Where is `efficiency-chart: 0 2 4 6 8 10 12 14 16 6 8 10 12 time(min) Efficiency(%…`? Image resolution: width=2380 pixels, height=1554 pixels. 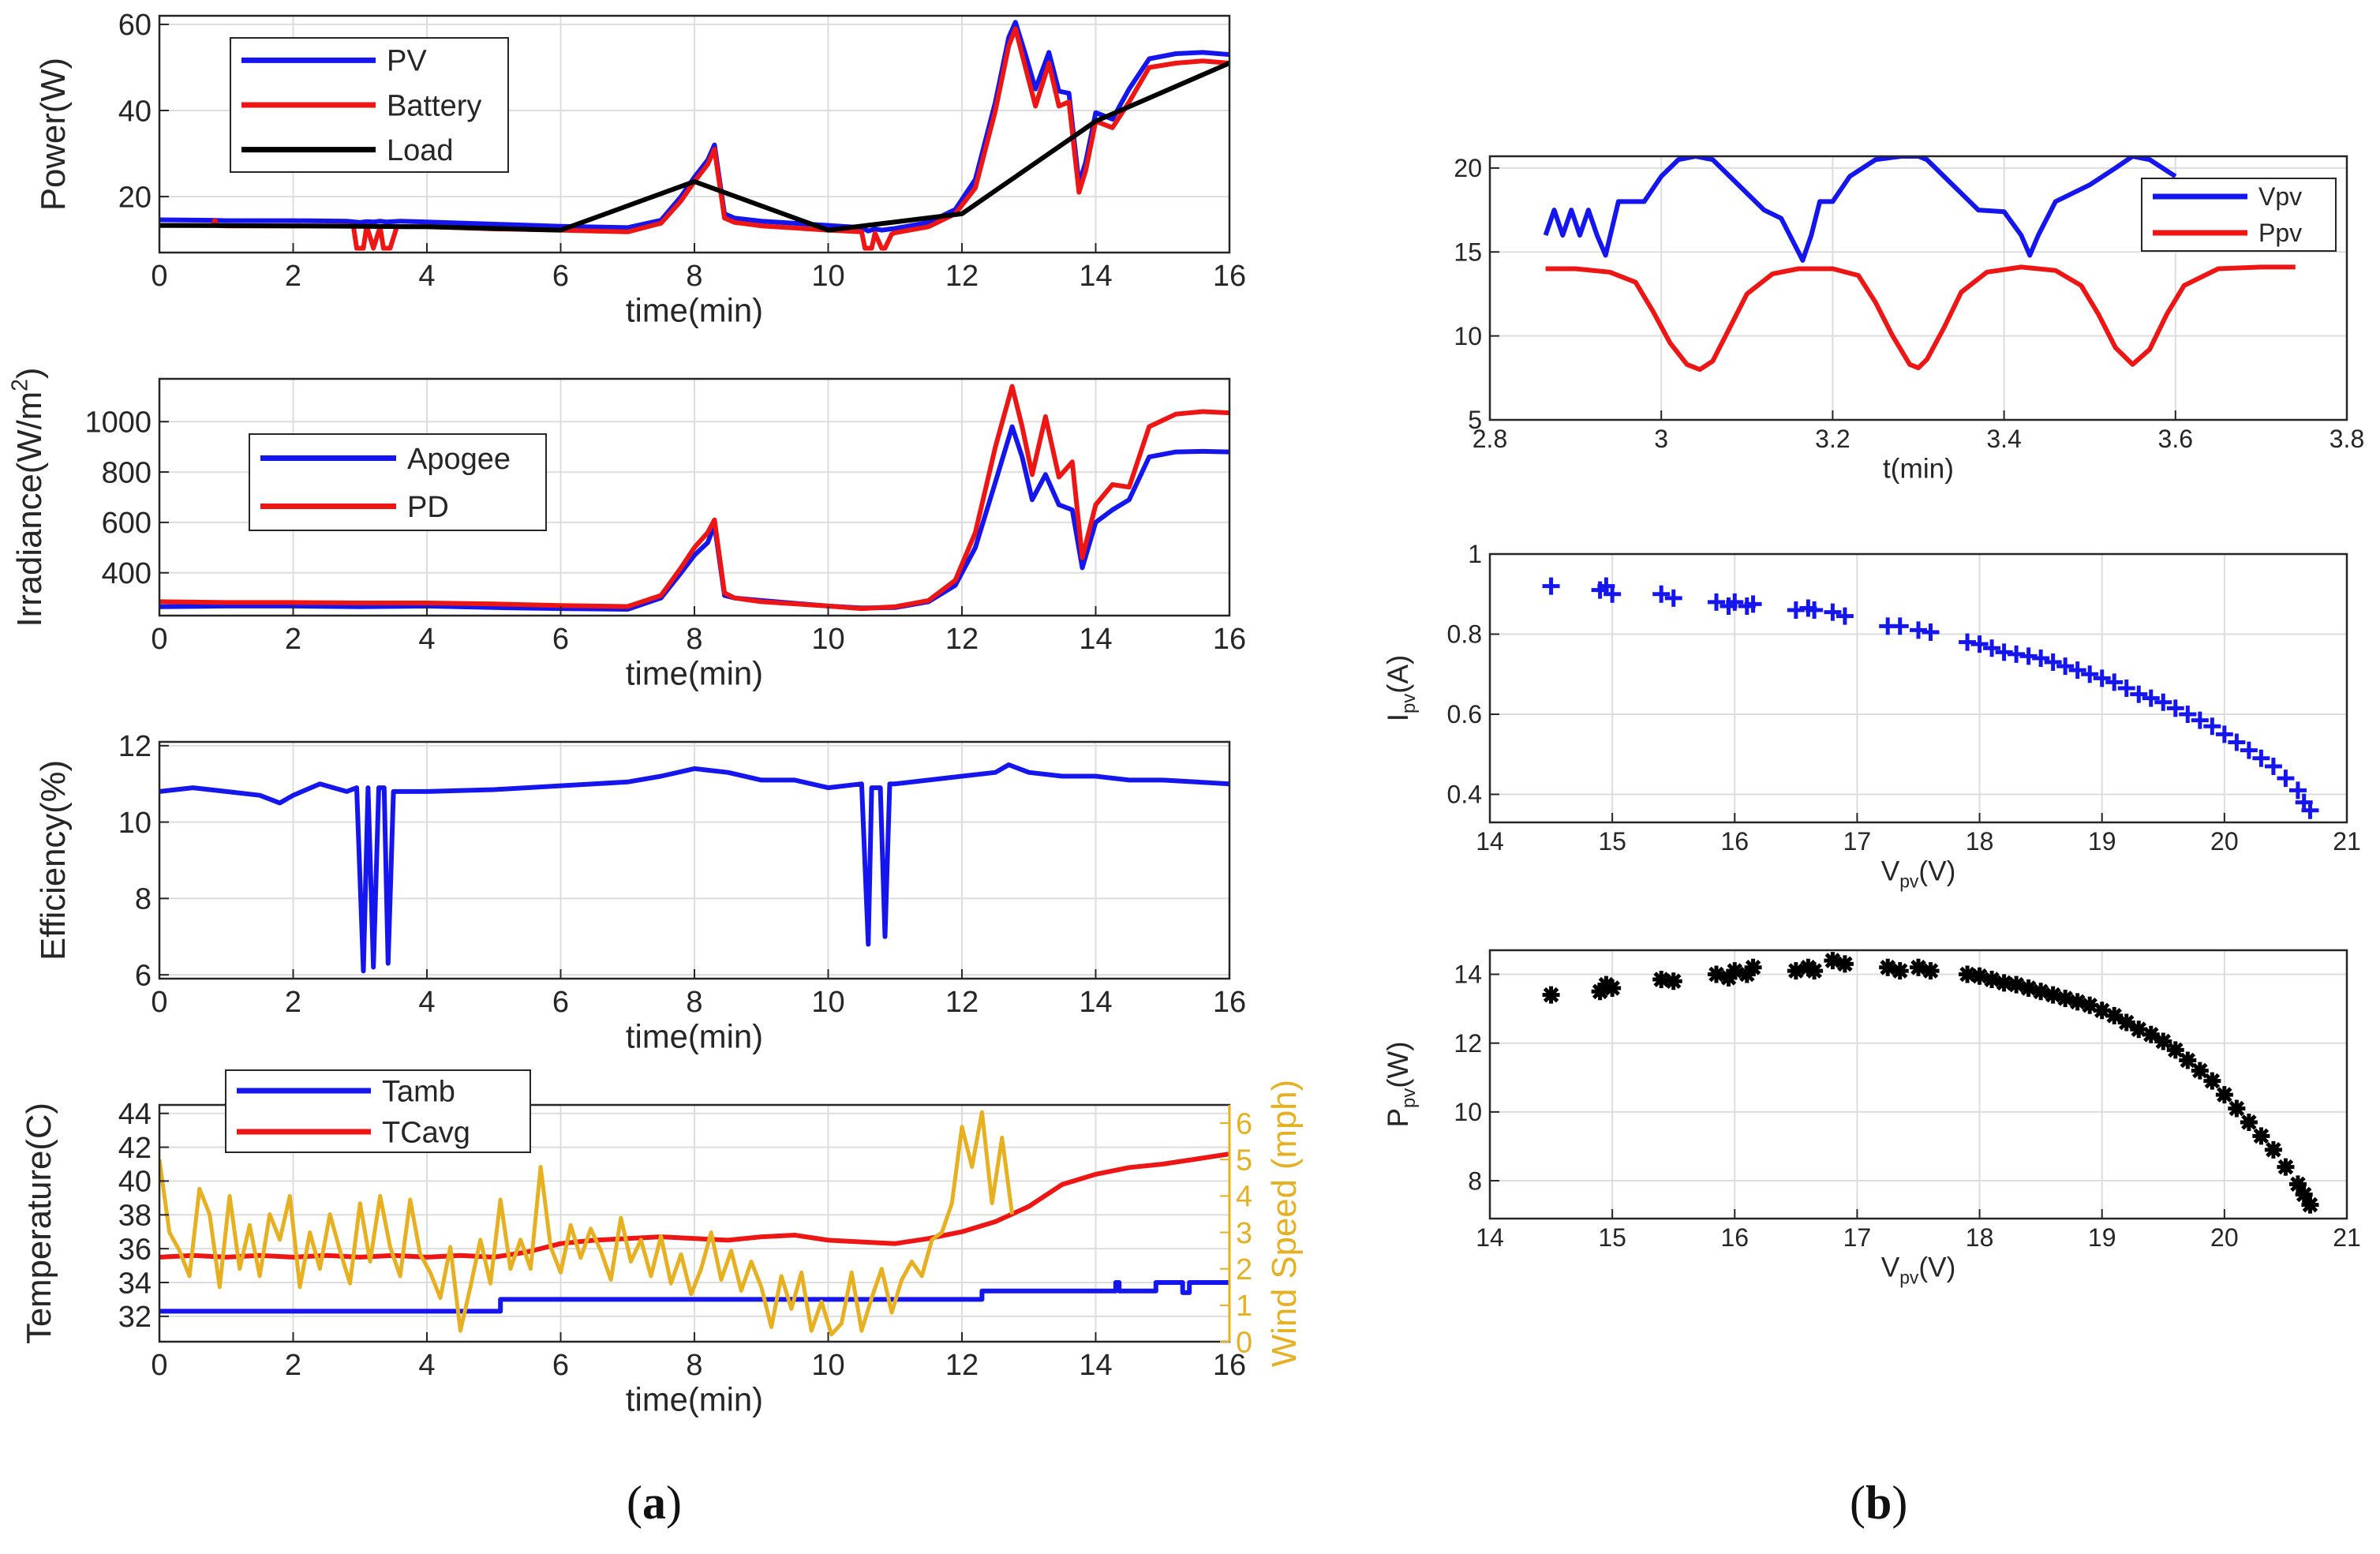
efficiency-chart: 0 2 4 6 8 10 12 14 16 6 8 10 12 time(min) Efficiency(%… is located at coordinates (640, 892).